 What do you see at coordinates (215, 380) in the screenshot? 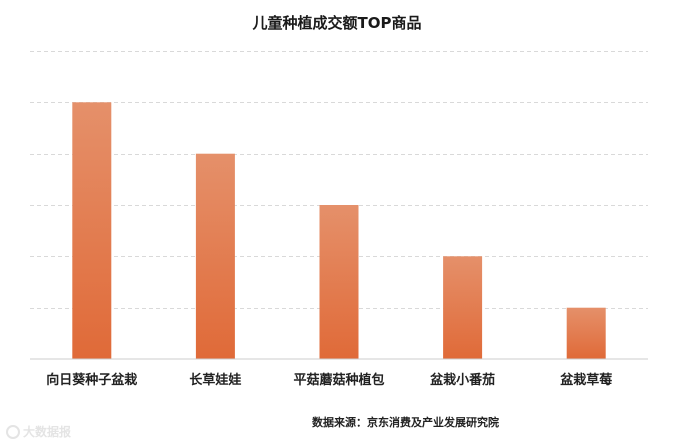
I see `x-tick-label: 长草娃娃` at bounding box center [215, 380].